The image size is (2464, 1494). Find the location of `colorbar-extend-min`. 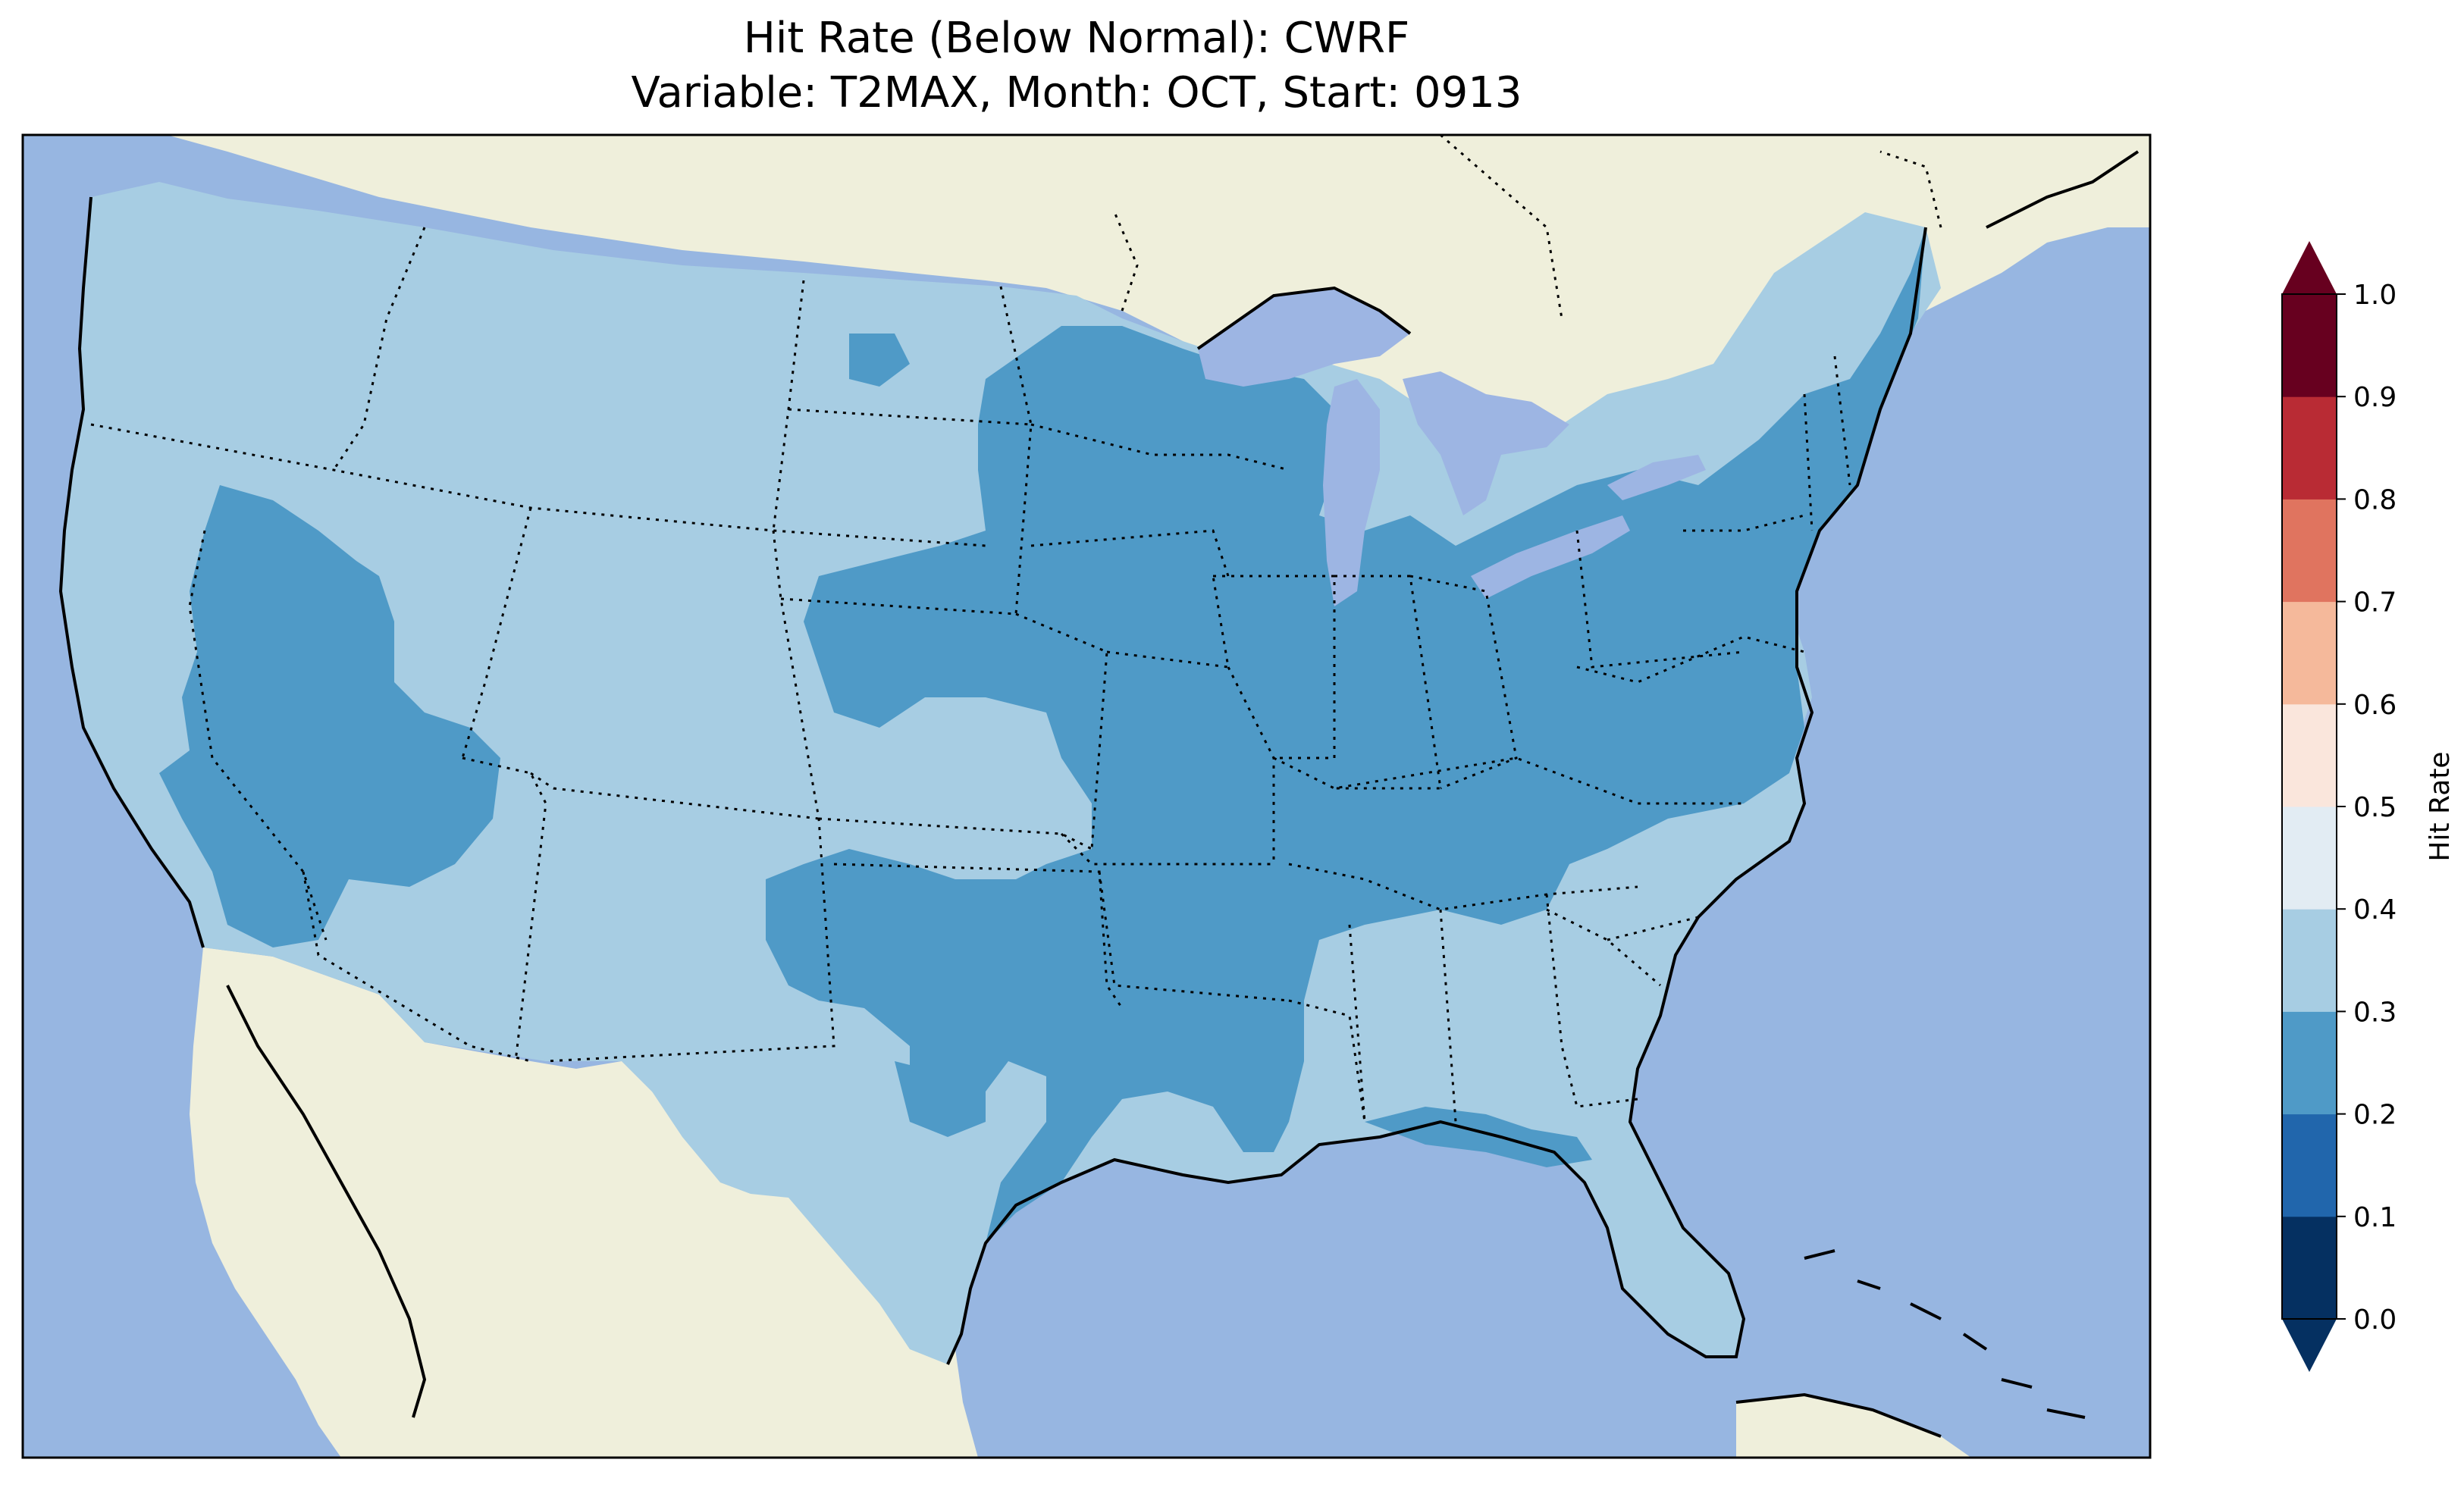

colorbar-extend-min is located at coordinates (2310, 1345).